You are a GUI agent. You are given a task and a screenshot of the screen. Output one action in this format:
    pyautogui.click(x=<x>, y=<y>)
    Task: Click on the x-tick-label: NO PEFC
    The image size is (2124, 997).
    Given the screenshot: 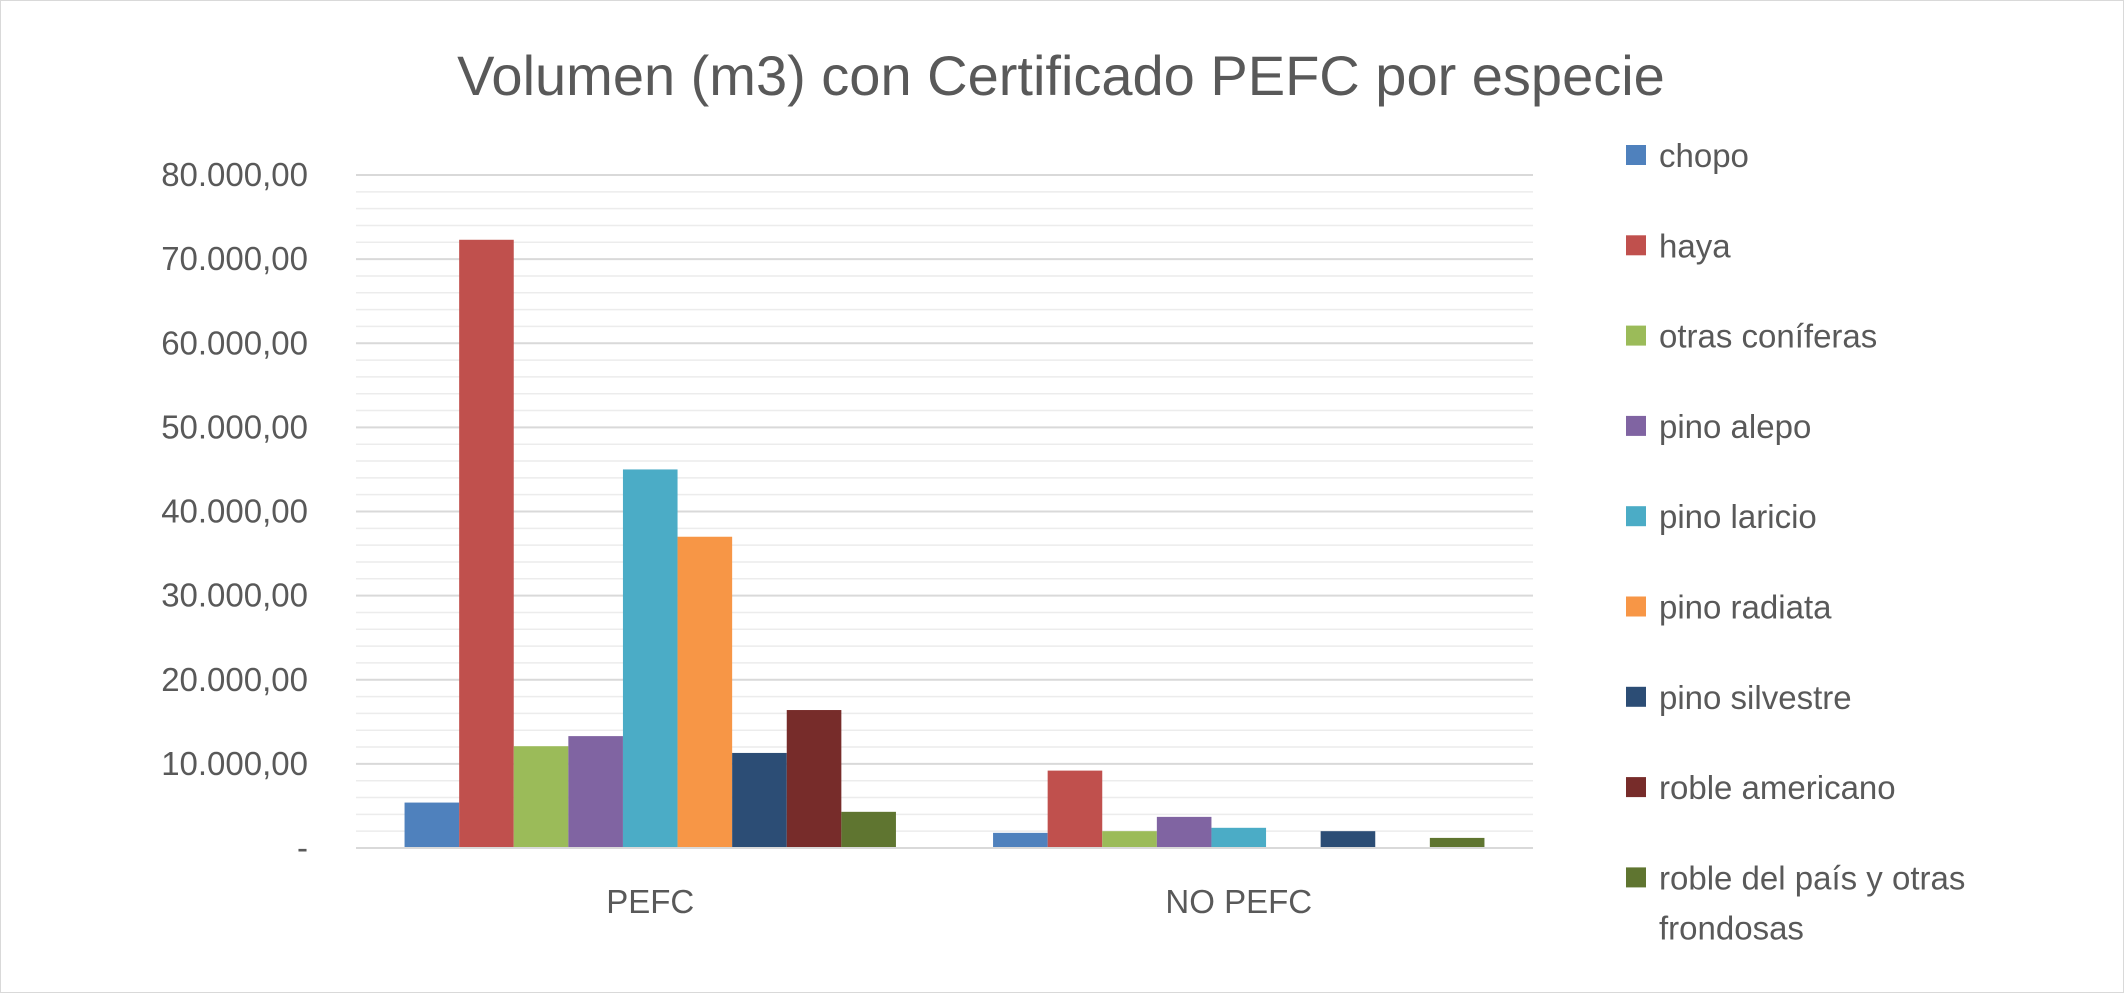 What is the action you would take?
    pyautogui.click(x=1238, y=901)
    